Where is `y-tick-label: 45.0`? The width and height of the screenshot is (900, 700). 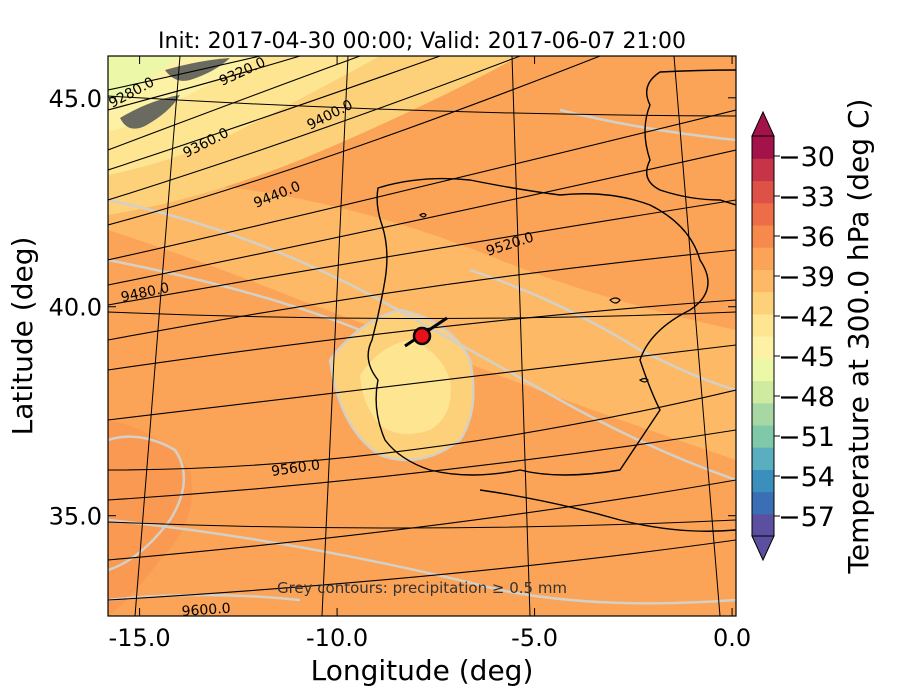 y-tick-label: 45.0 is located at coordinates (75, 99).